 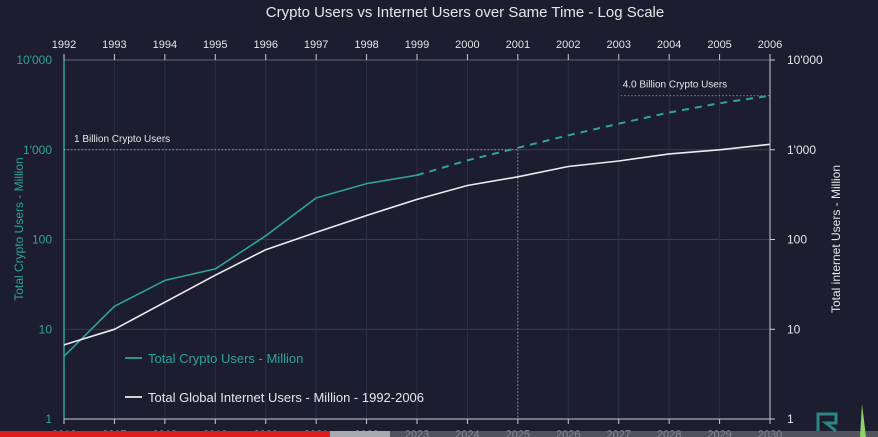 I want to click on y-tick-label-left: 10, so click(x=46, y=329).